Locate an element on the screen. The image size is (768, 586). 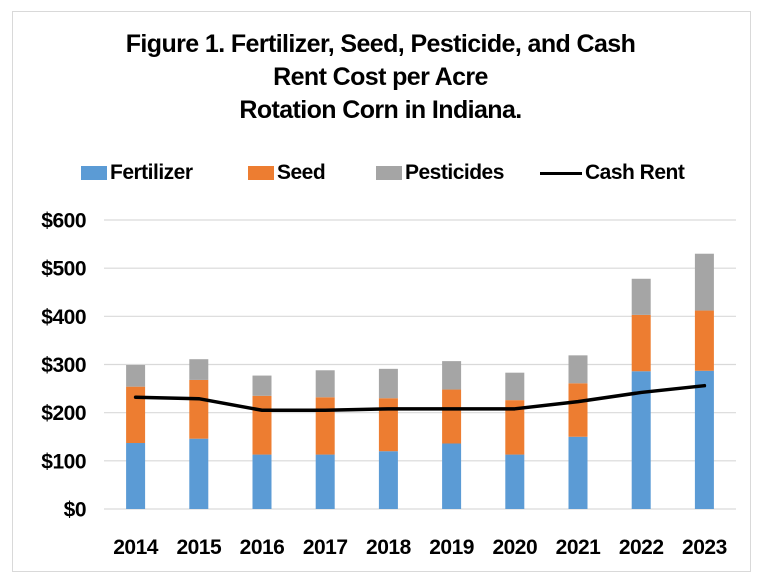
x-tick-label: 2014 is located at coordinates (136, 547).